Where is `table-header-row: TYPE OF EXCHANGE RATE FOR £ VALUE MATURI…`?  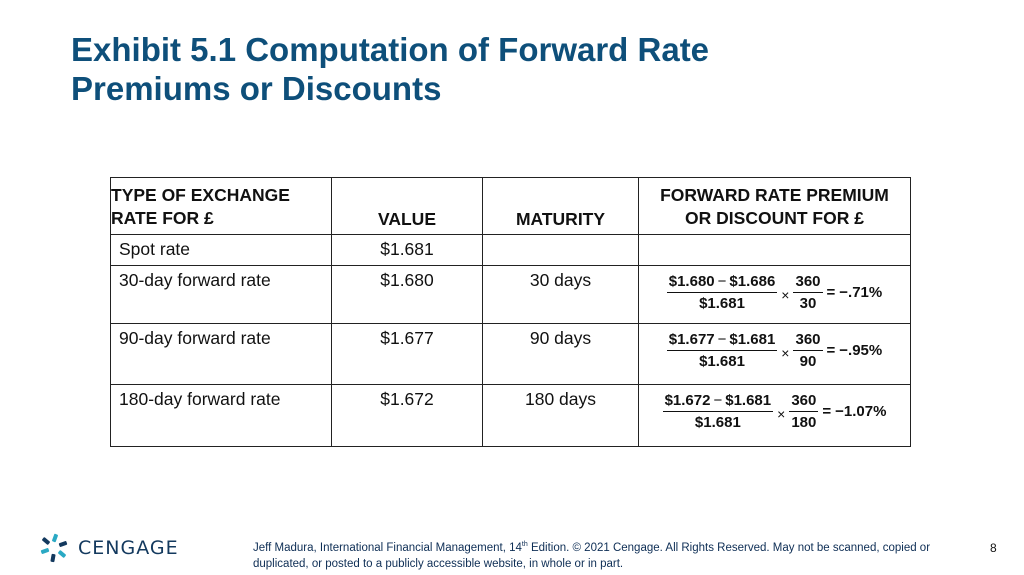 table-header-row: TYPE OF EXCHANGE RATE FOR £ VALUE MATURI… is located at coordinates (510, 206).